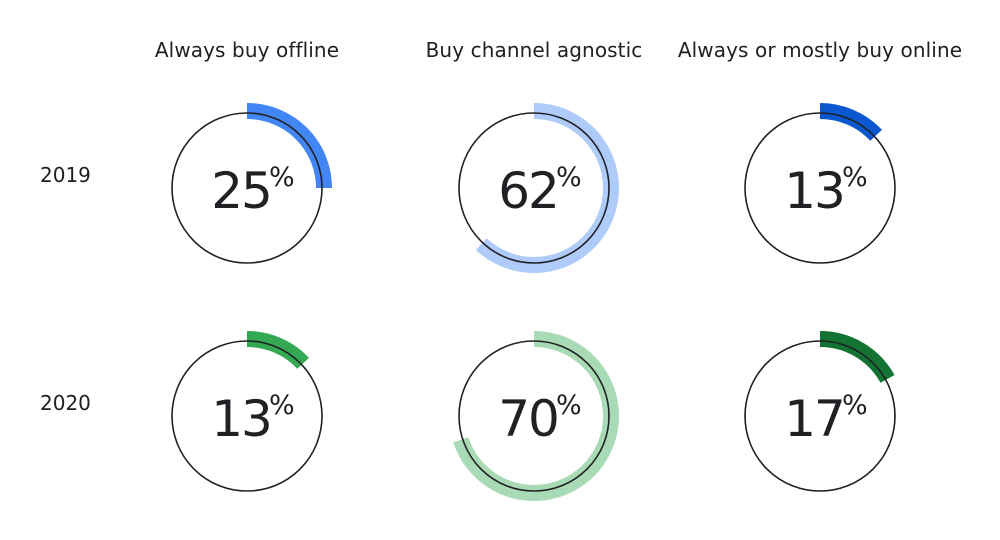  Describe the element at coordinates (814, 419) in the screenshot. I see `donut-2020-always-or-mostly-buy-online-value-label: 17` at that location.